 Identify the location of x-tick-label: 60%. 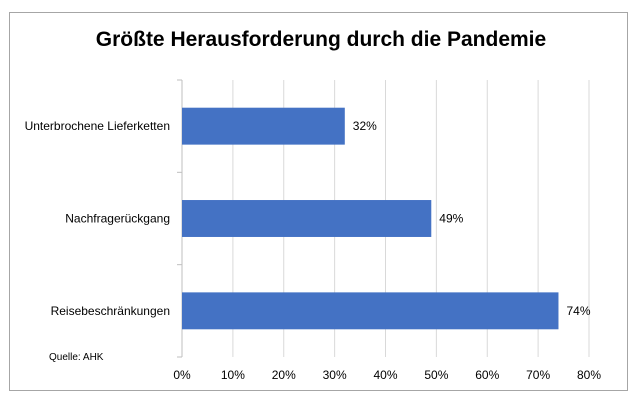
(487, 375).